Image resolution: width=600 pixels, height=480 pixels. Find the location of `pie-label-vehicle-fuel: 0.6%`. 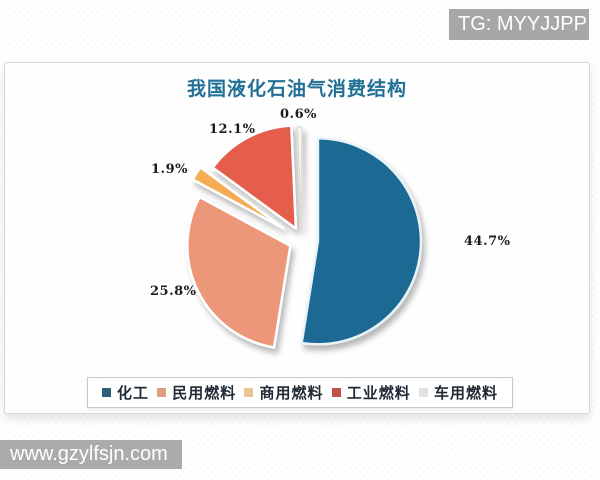

pie-label-vehicle-fuel: 0.6% is located at coordinates (298, 114).